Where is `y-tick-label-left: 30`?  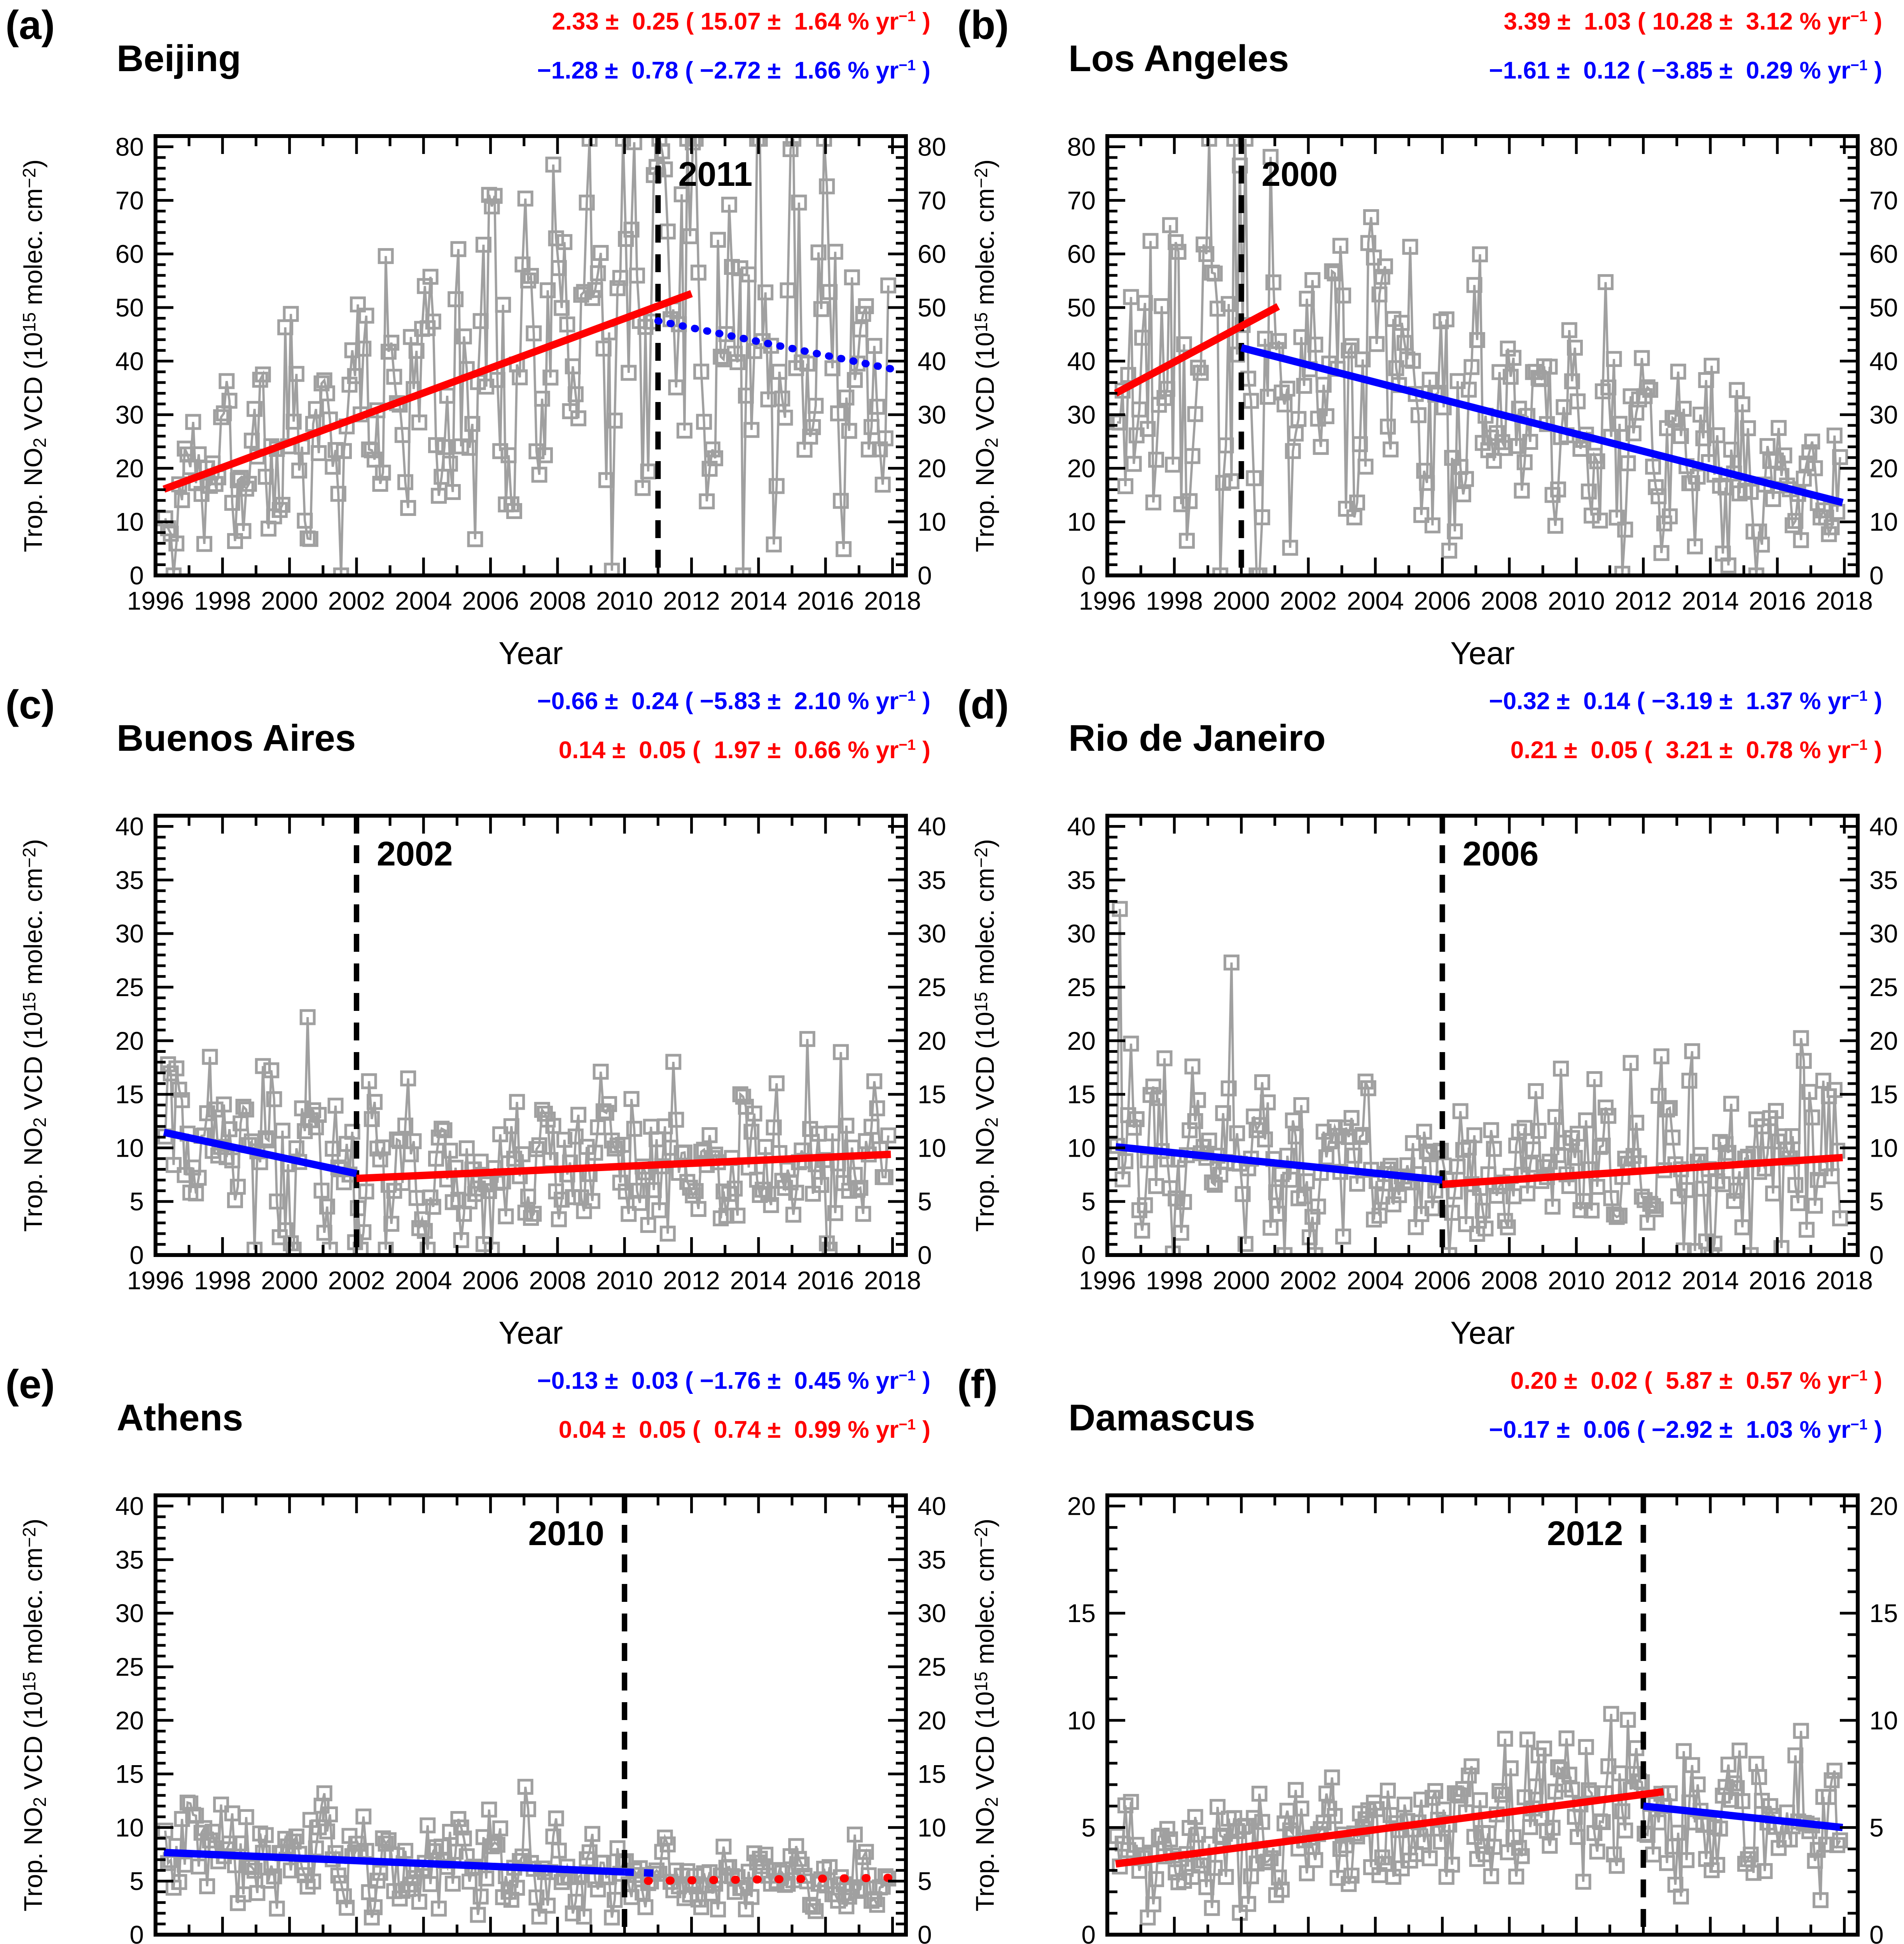 y-tick-label-left: 30 is located at coordinates (129, 414).